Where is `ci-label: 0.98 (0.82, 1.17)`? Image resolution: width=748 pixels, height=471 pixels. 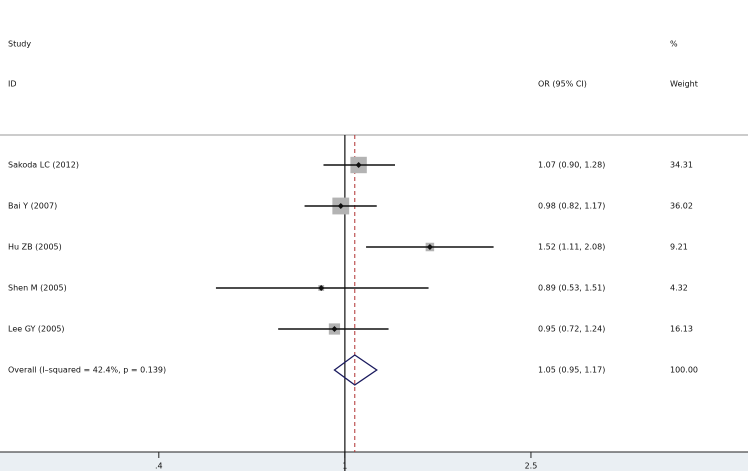
ci-label: 0.98 (0.82, 1.17) is located at coordinates (571, 206).